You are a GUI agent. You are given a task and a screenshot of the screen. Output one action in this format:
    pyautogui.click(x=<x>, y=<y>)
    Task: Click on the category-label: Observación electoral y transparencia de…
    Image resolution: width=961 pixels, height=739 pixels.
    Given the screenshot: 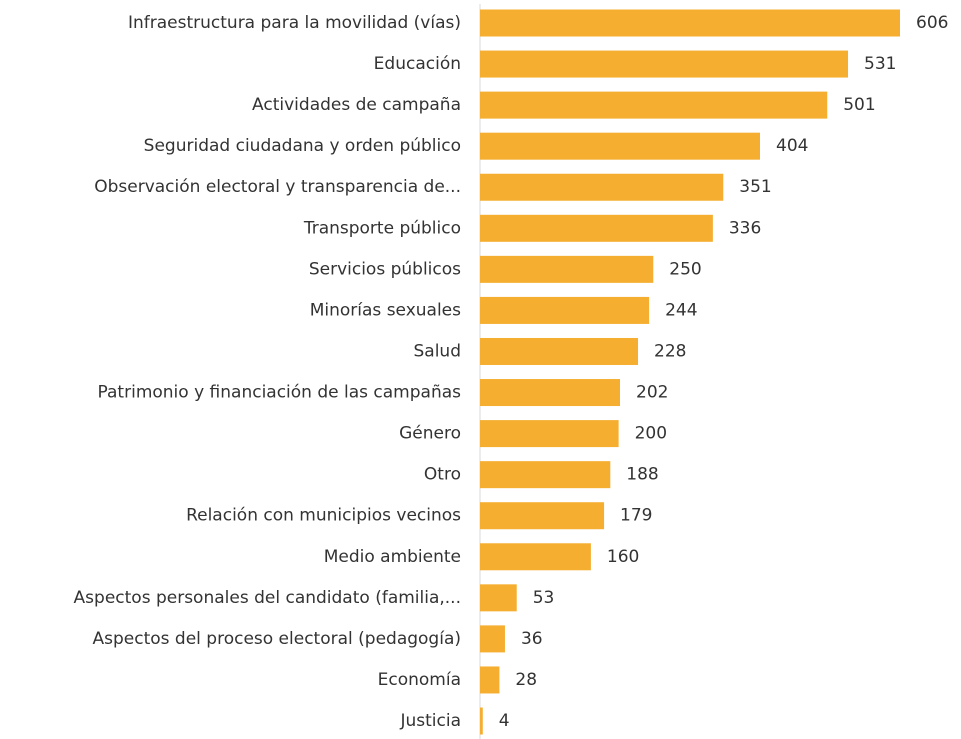 What is the action you would take?
    pyautogui.click(x=277, y=187)
    